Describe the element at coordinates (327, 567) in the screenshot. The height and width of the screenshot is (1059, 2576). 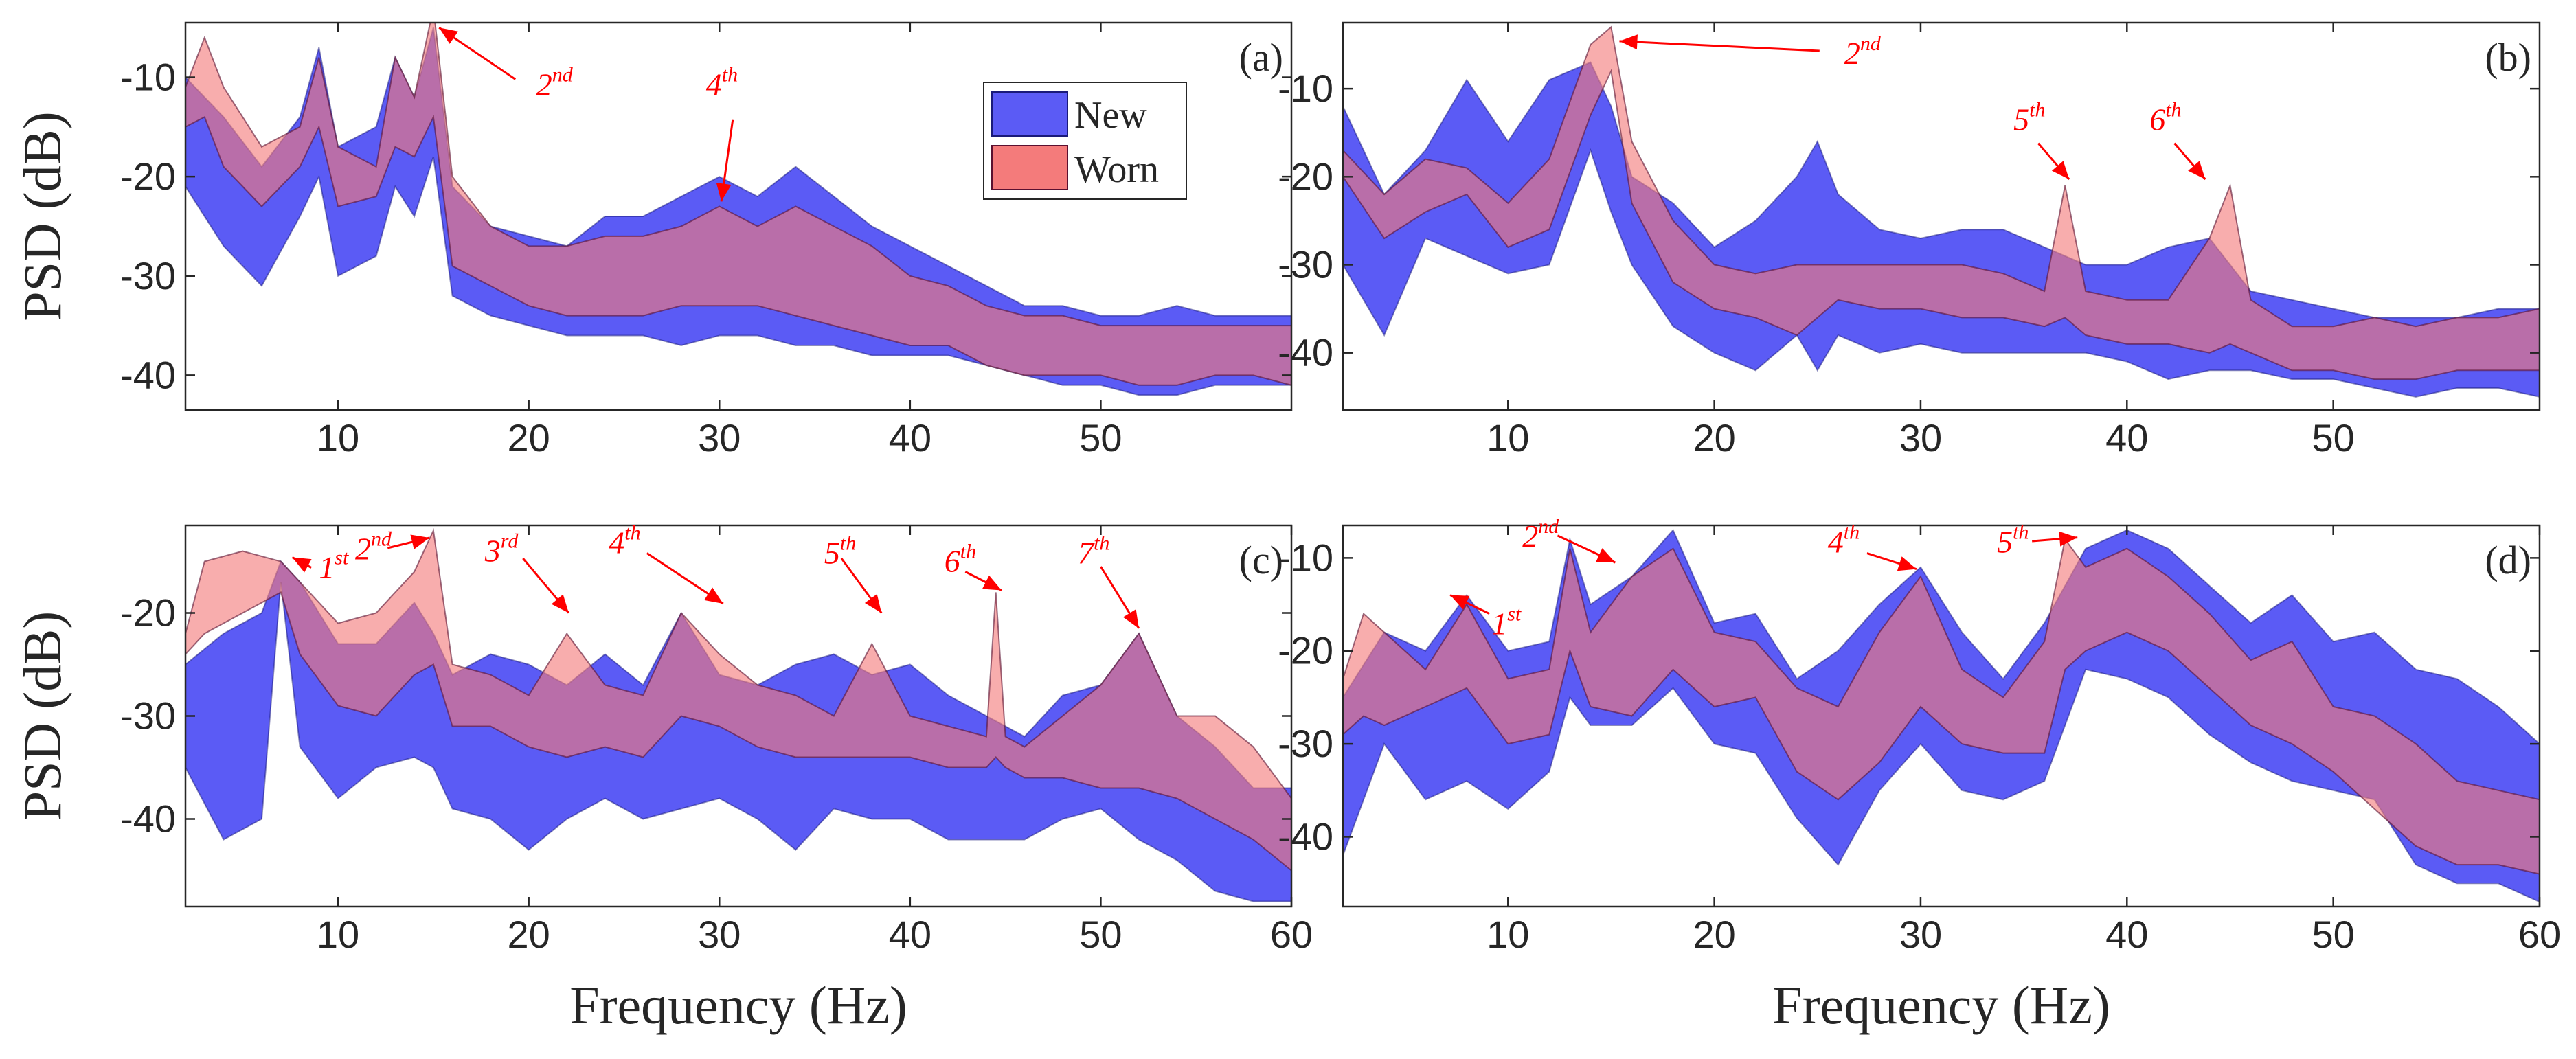
I see `annotation-number: 1` at that location.